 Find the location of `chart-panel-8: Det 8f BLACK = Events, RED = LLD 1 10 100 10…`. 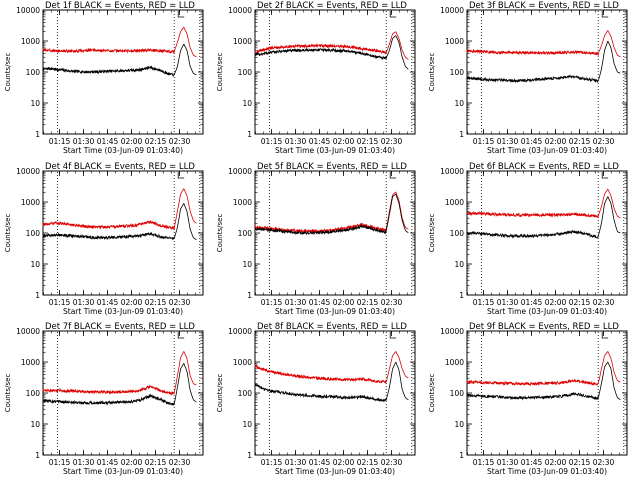

chart-panel-8: Det 8f BLACK = Events, RED = LLD 1 10 100 10… is located at coordinates (316, 399).